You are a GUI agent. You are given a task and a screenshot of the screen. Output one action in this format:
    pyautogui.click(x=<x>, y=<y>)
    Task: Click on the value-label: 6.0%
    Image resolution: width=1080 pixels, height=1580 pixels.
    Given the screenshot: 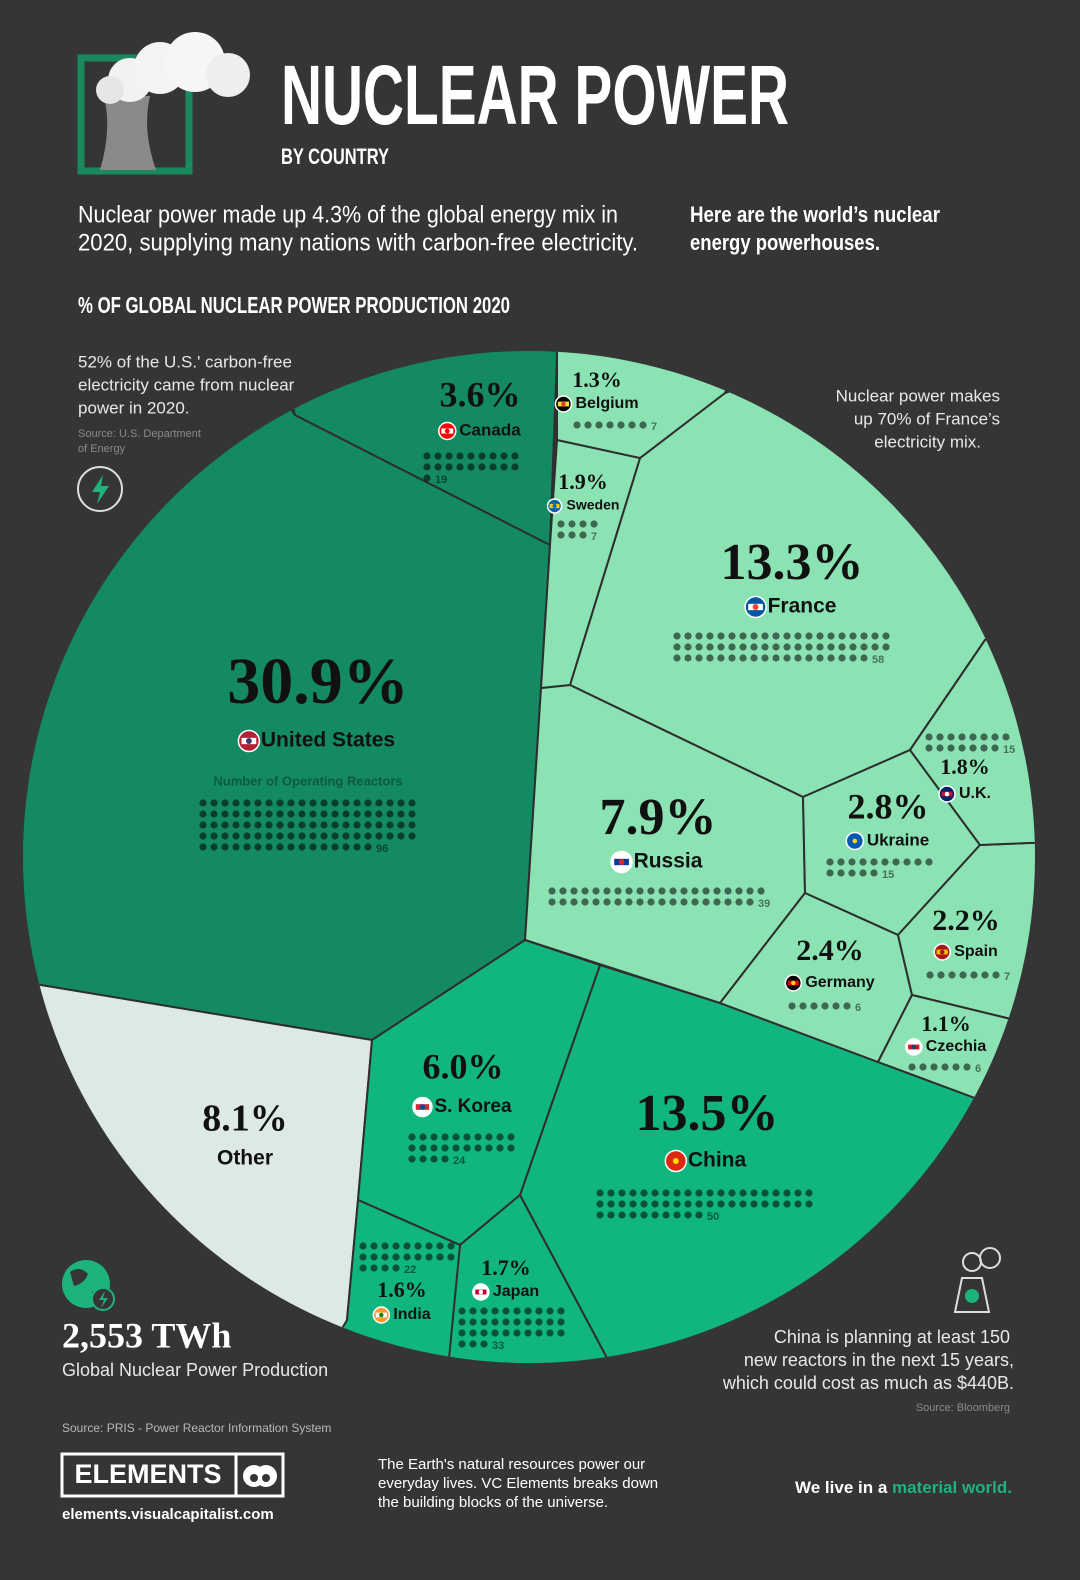 What is the action you would take?
    pyautogui.click(x=463, y=1066)
    